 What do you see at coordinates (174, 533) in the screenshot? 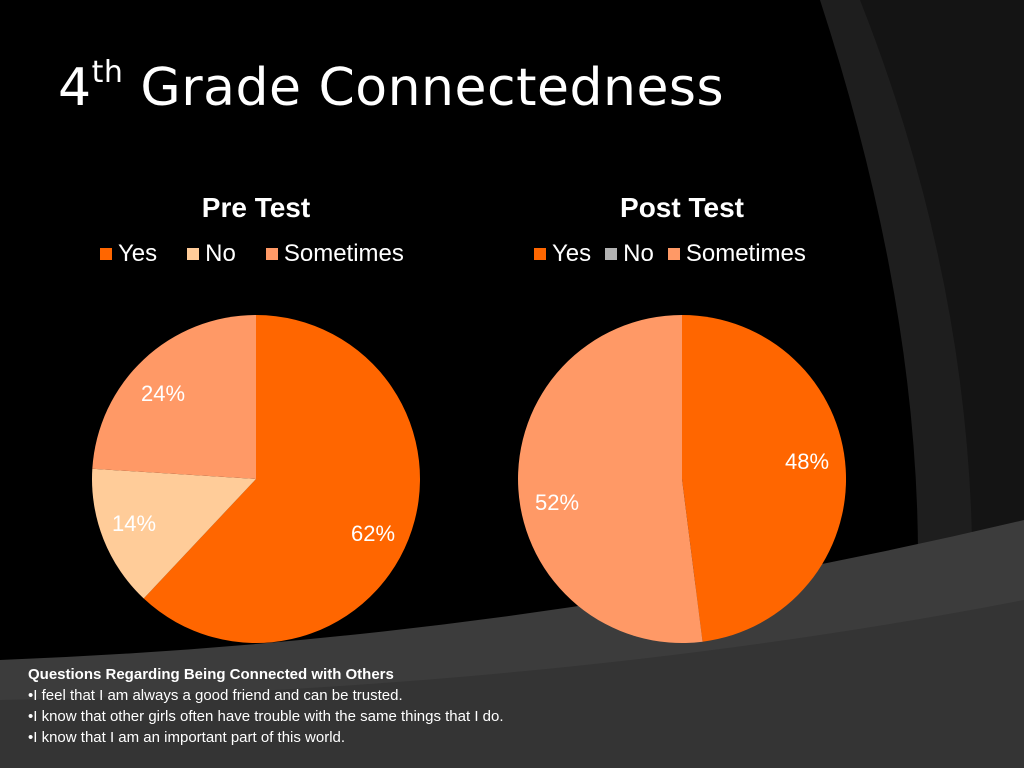
I see `pie-slice-no` at bounding box center [174, 533].